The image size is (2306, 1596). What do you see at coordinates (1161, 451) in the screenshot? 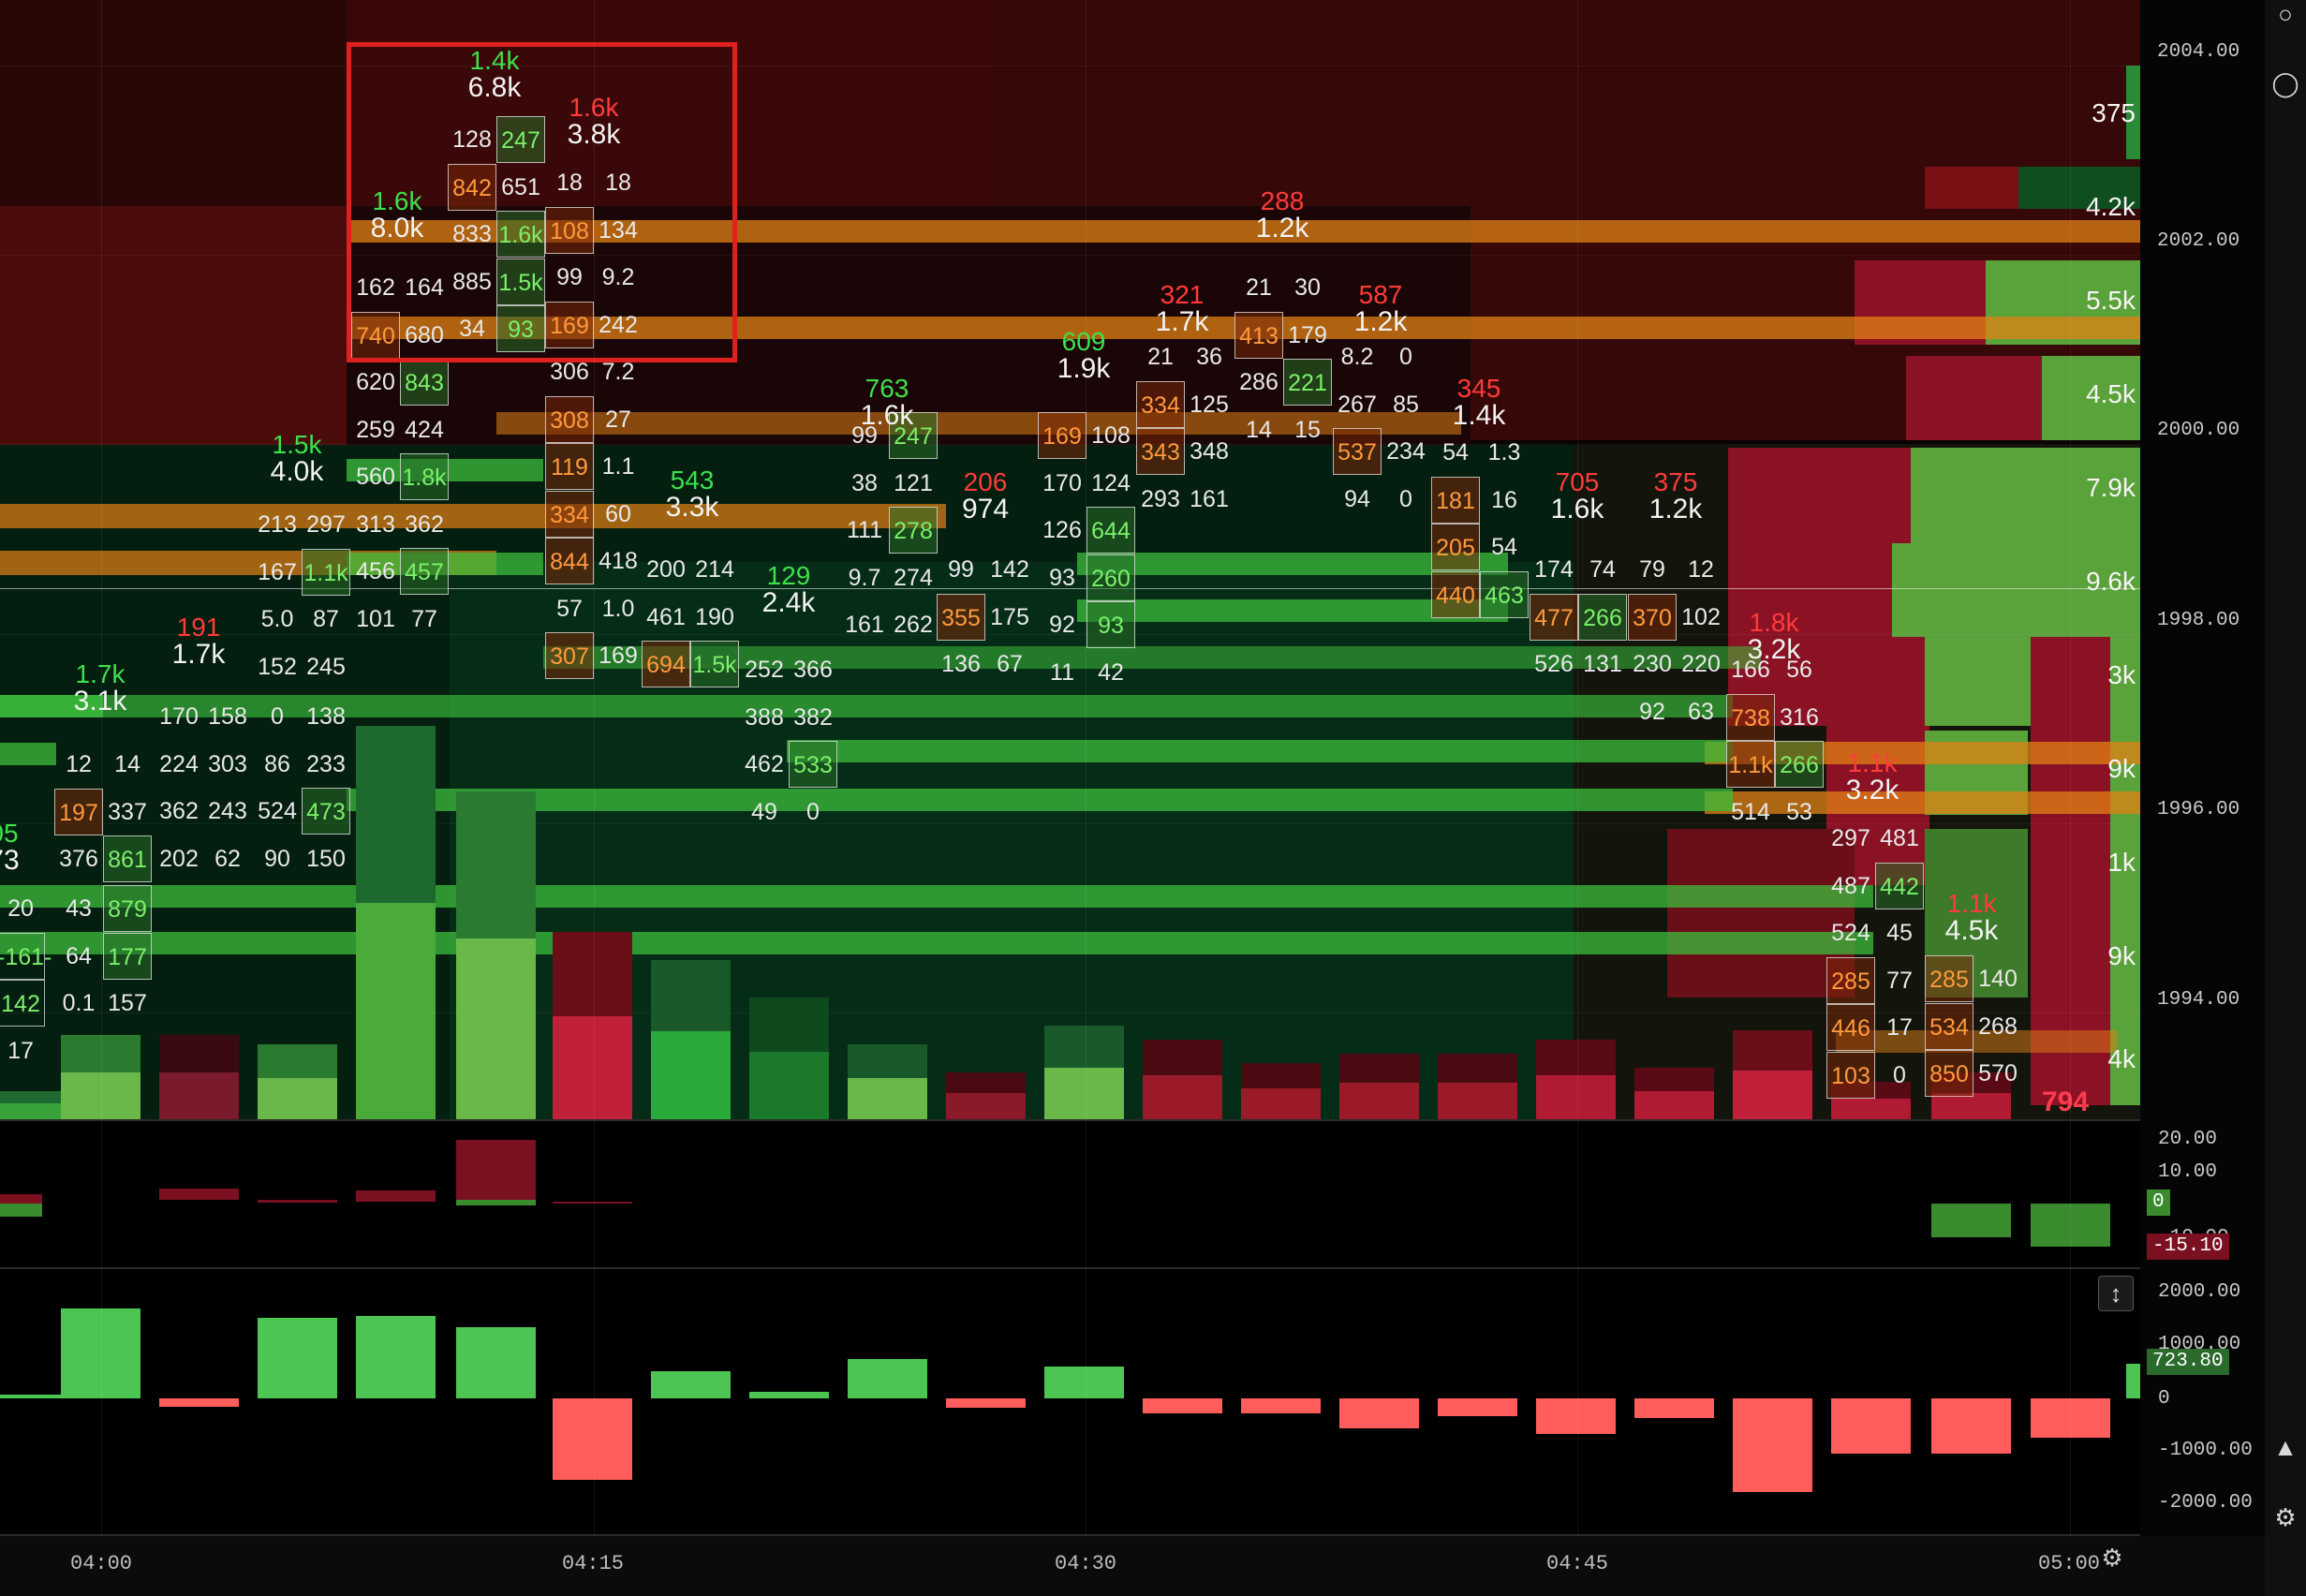
I see `bid-volume-cell: 343` at bounding box center [1161, 451].